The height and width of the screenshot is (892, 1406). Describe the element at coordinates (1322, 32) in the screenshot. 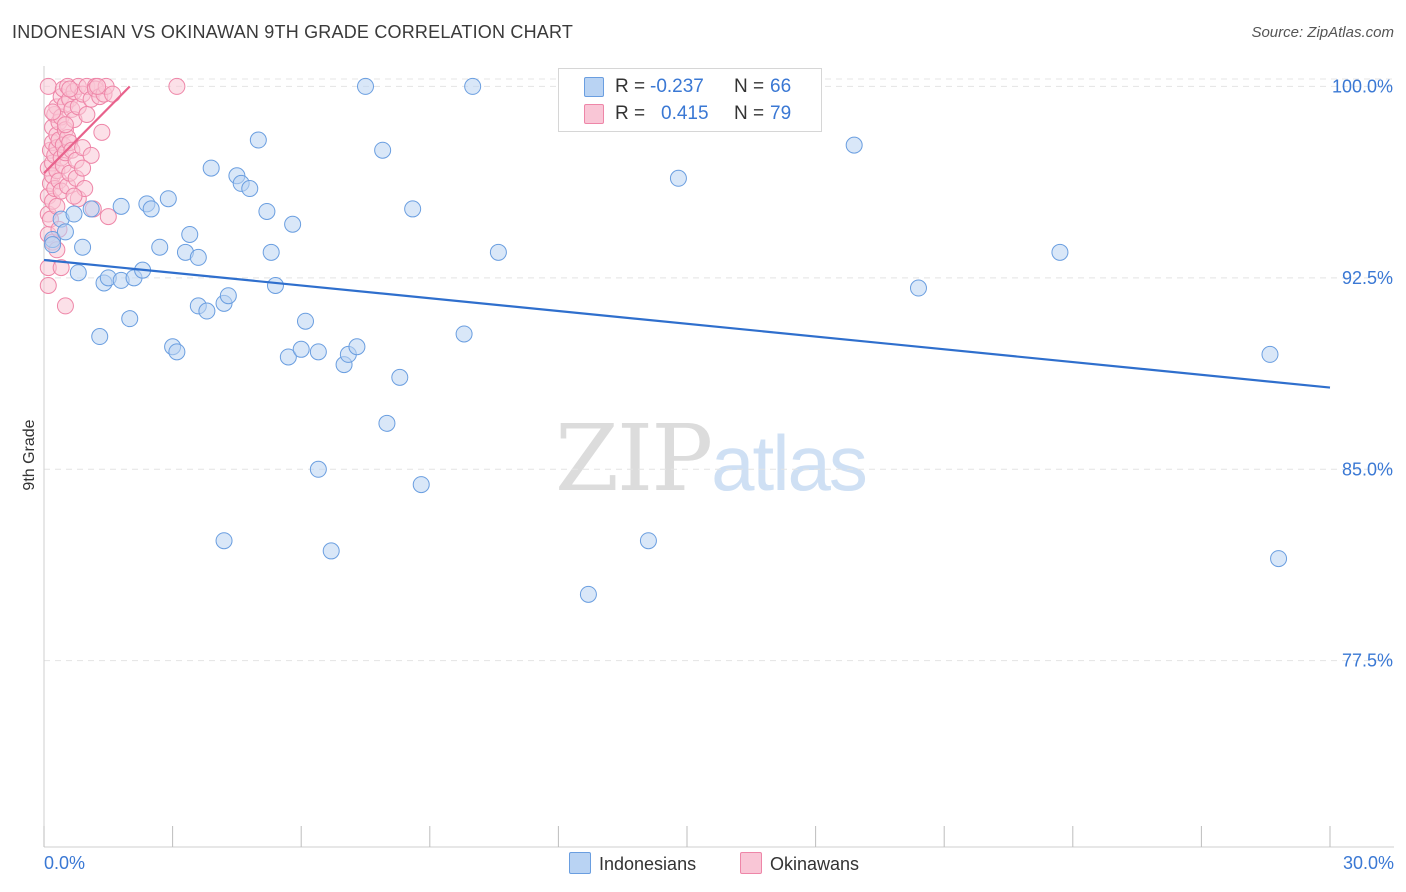

I see `chart-source: Source: ZipAtlas.com` at that location.